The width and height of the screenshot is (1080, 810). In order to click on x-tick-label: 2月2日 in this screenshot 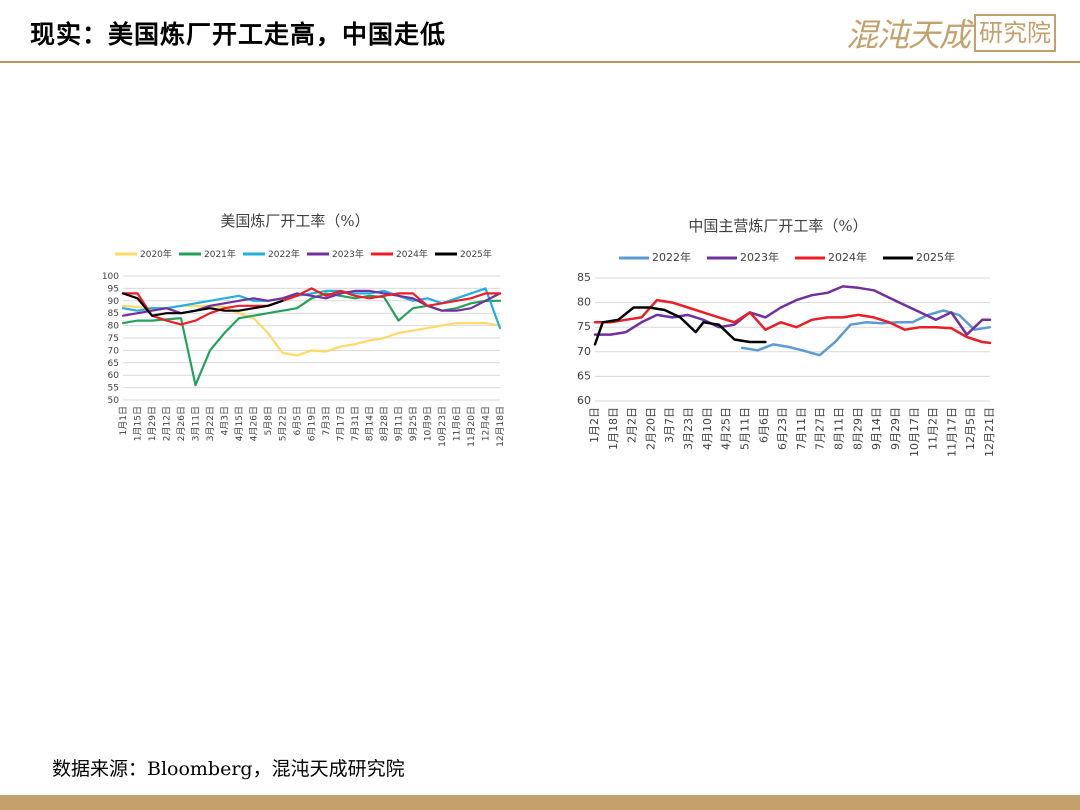, I will do `click(632, 425)`.